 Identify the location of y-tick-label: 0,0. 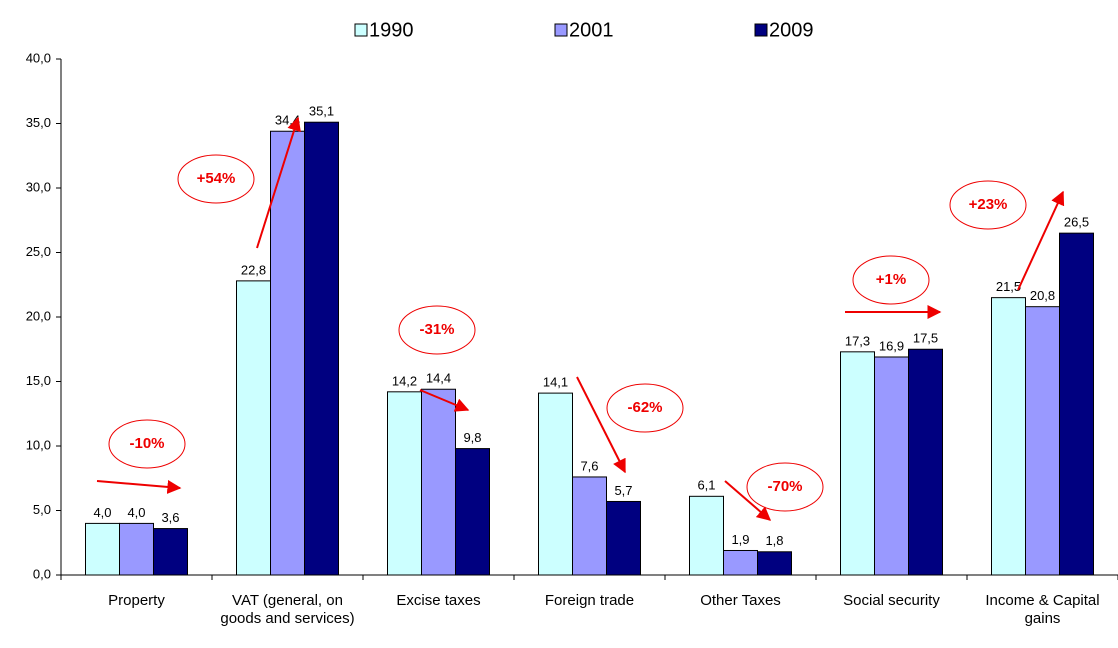
(42, 573).